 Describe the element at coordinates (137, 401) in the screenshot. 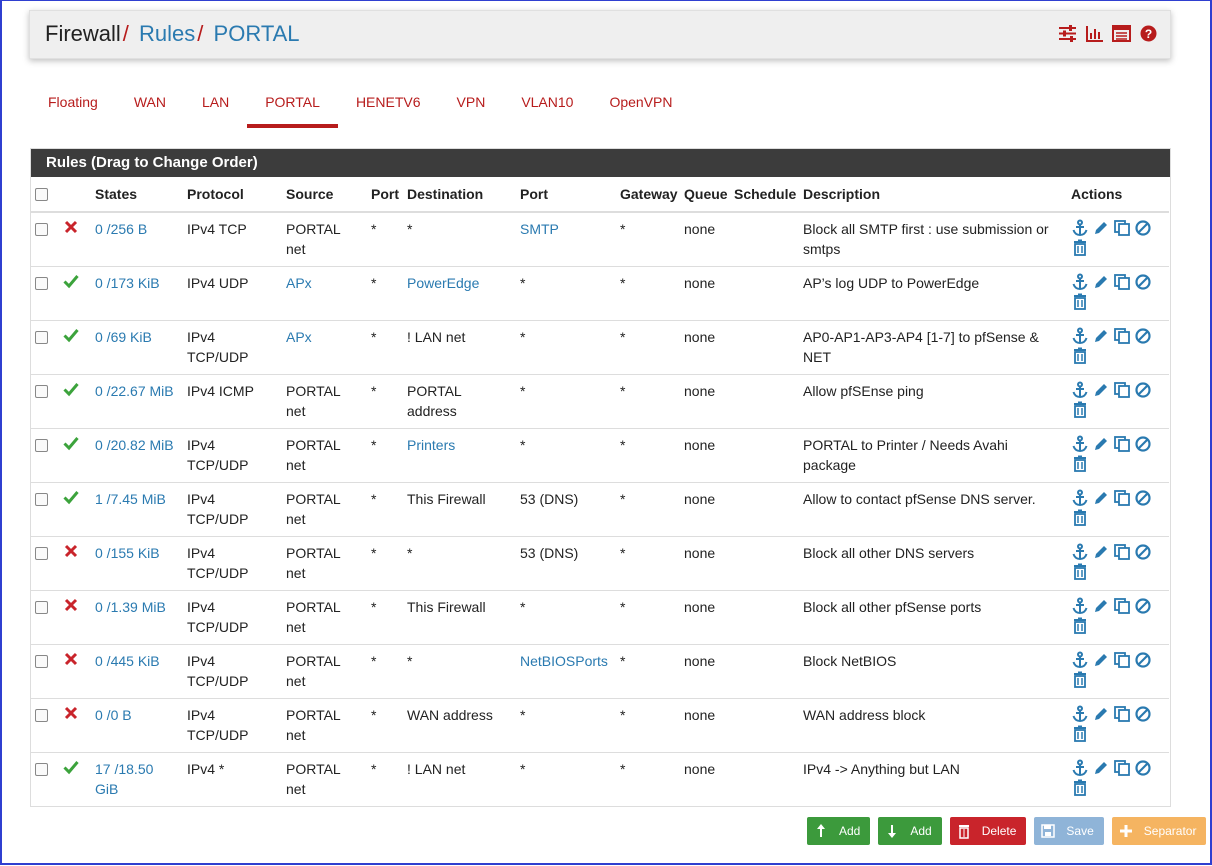

I see `states-cell: 0 /22.67 MiB` at that location.